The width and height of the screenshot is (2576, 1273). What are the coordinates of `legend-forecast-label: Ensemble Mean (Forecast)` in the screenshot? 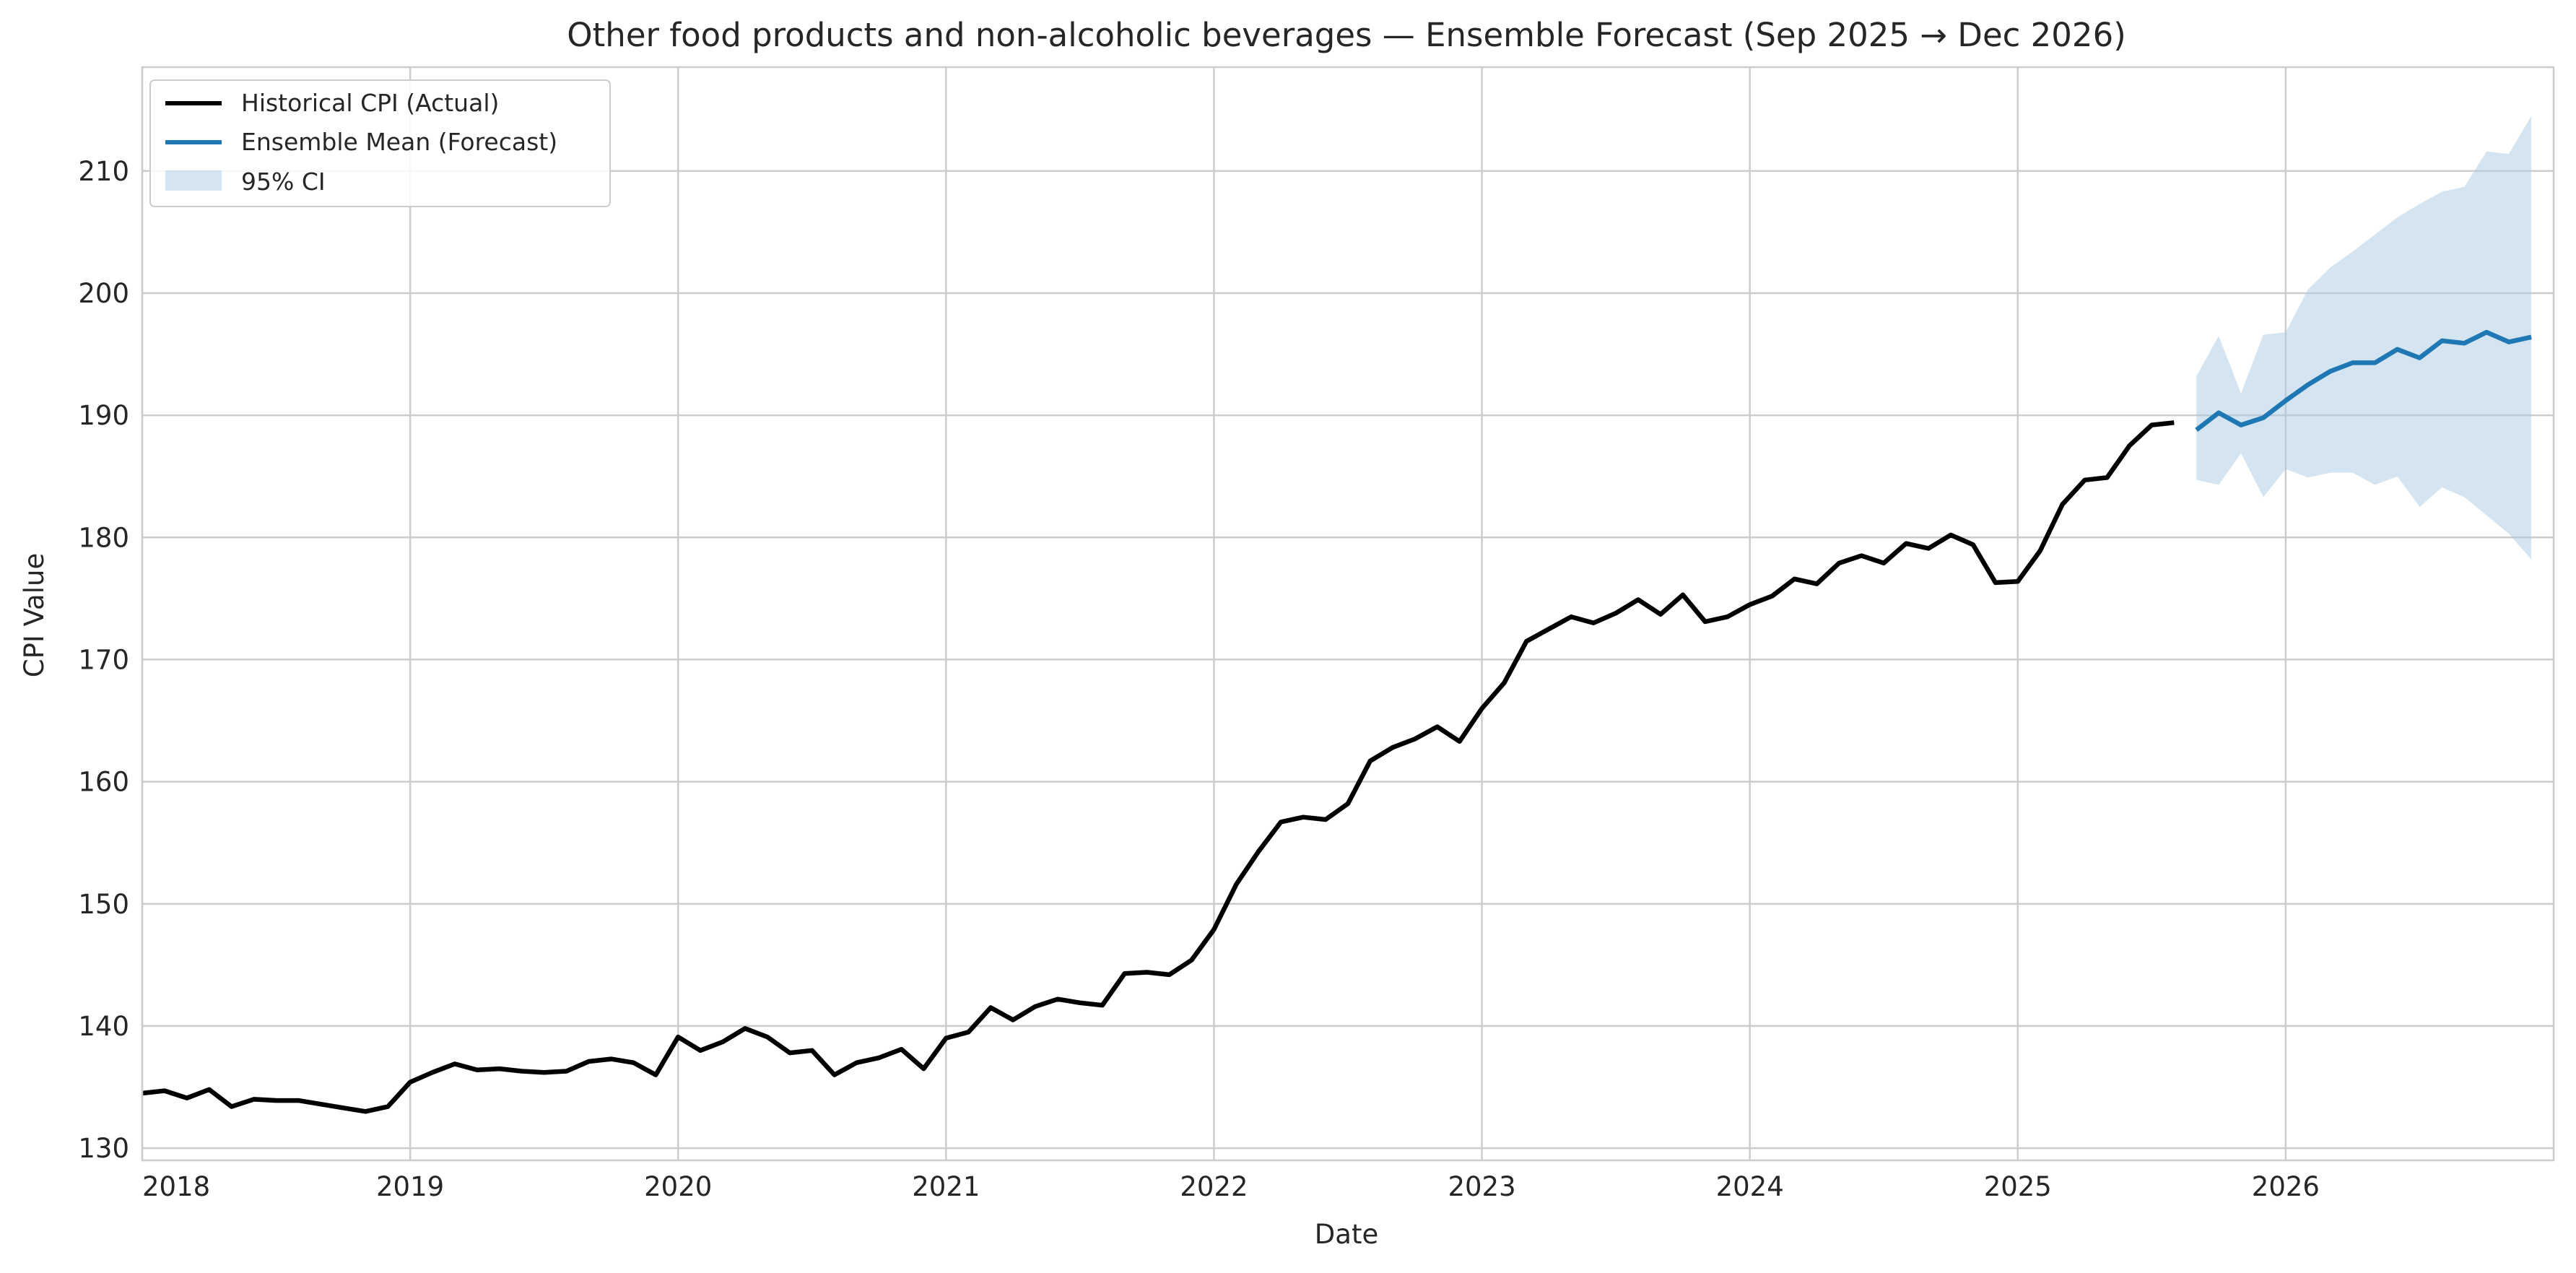 It's located at (399, 142).